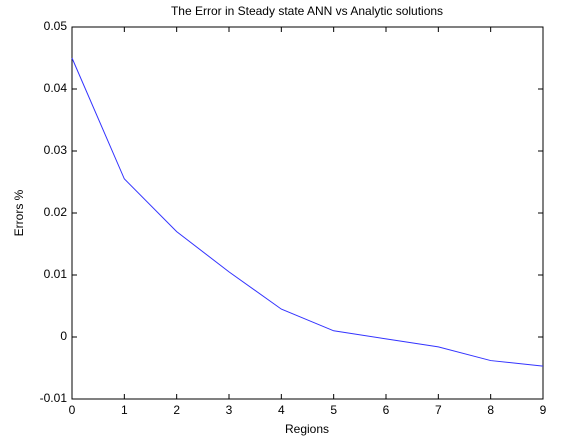 This screenshot has height=444, width=567. I want to click on y-tick-label: 0.03, so click(56, 150).